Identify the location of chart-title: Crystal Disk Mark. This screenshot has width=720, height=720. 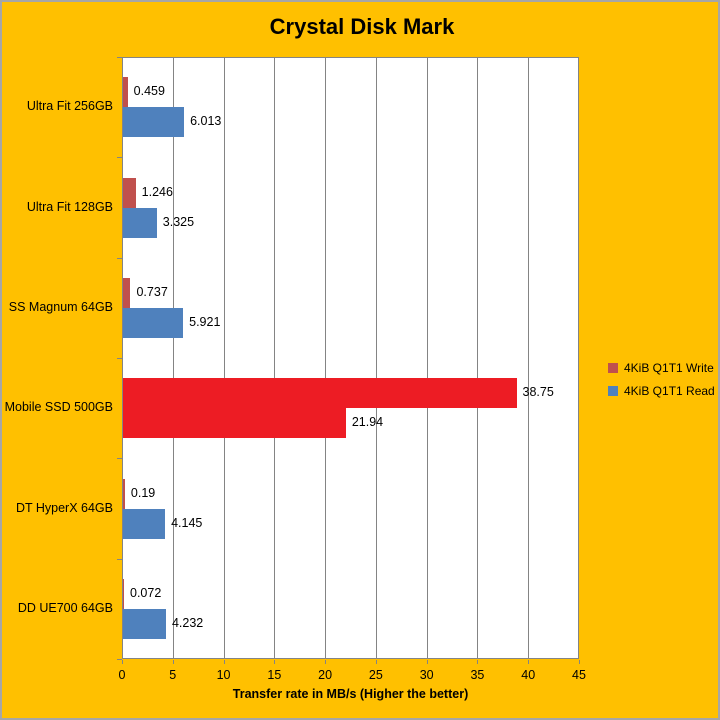
(362, 26).